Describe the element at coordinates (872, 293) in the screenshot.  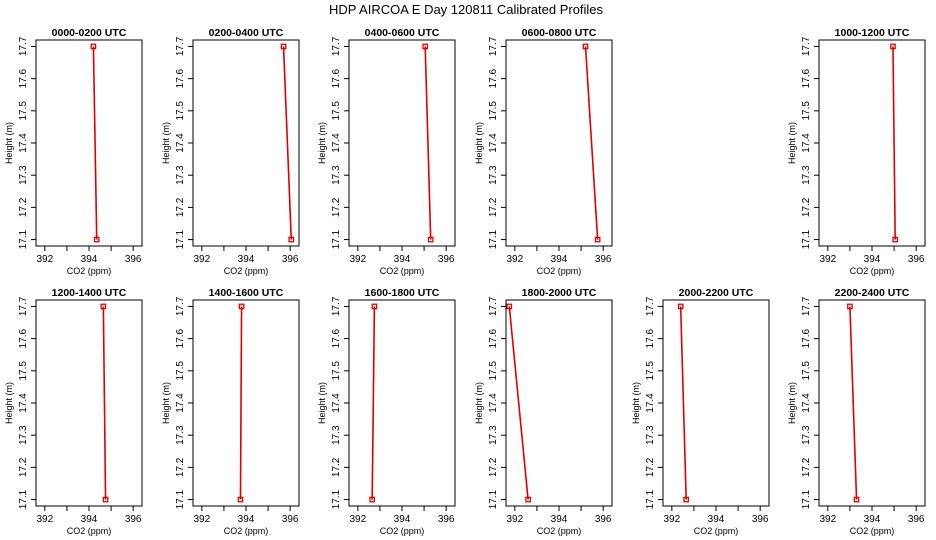
I see `panel-title: 2200-2400 UTC` at that location.